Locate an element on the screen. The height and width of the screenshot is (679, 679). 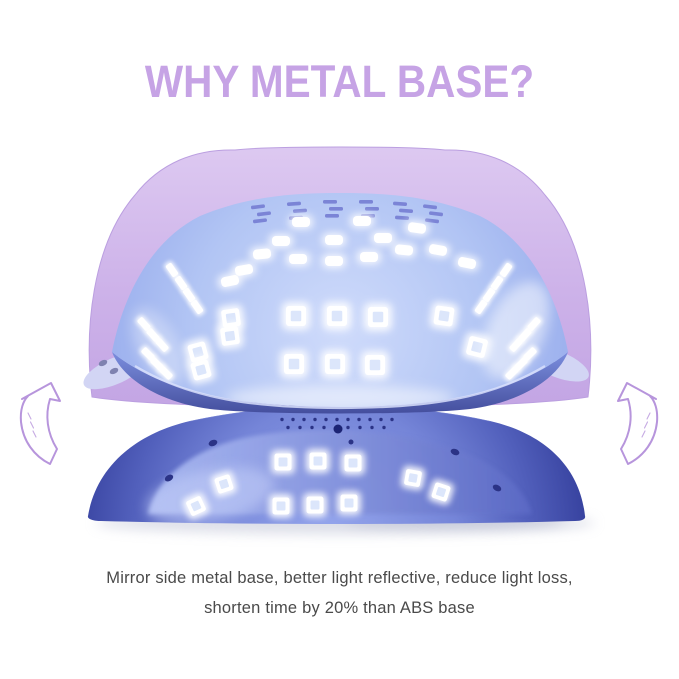
page-title: WHY METAL BASE? is located at coordinates (339, 81).